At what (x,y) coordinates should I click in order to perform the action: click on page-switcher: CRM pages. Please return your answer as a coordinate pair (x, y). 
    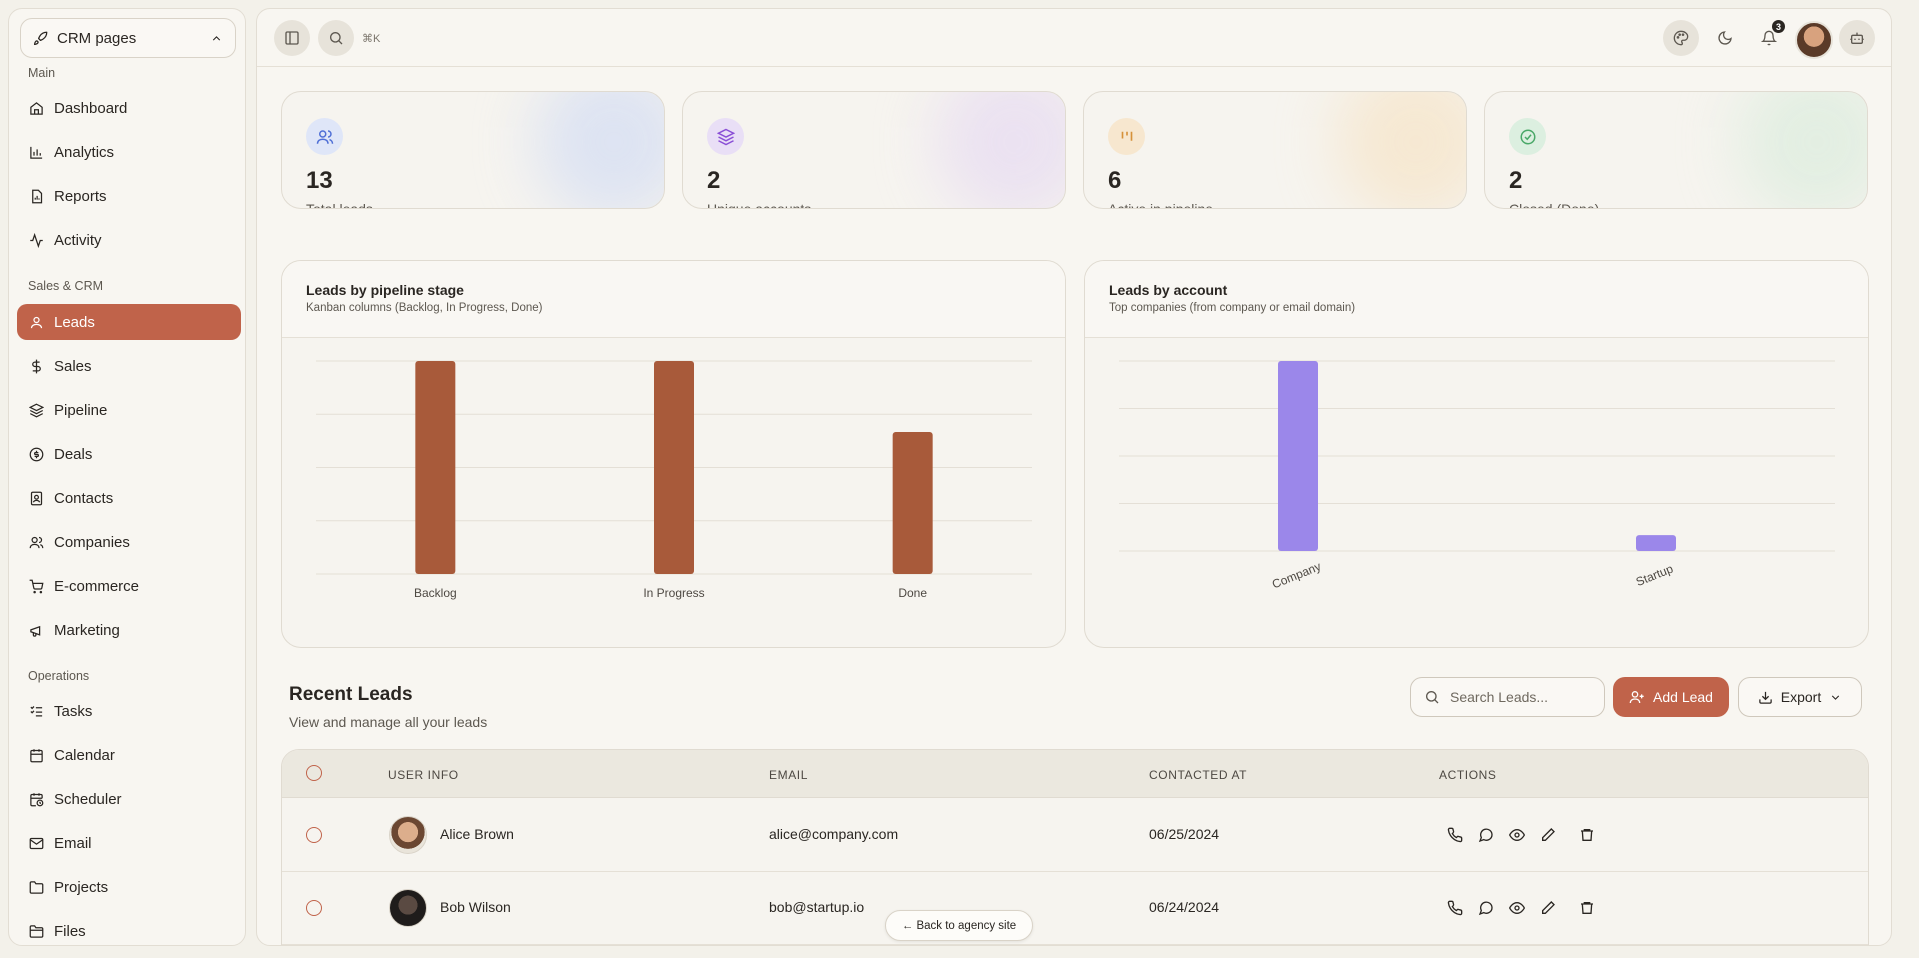
    Looking at the image, I should click on (128, 38).